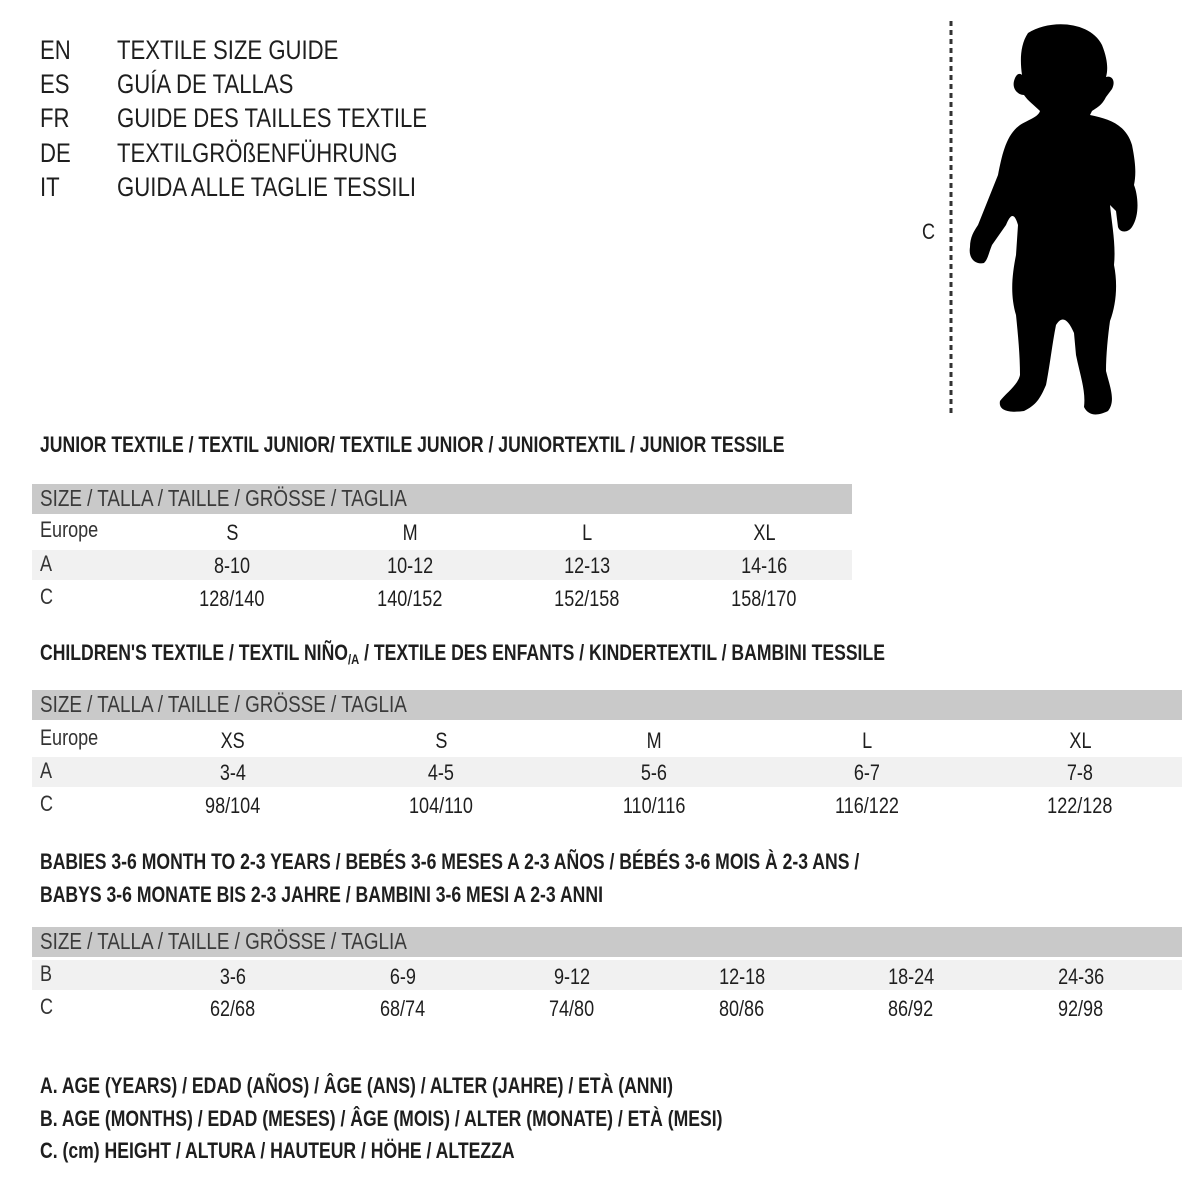 This screenshot has width=1200, height=1200. Describe the element at coordinates (867, 805) in the screenshot. I see `cell: 116/122` at that location.